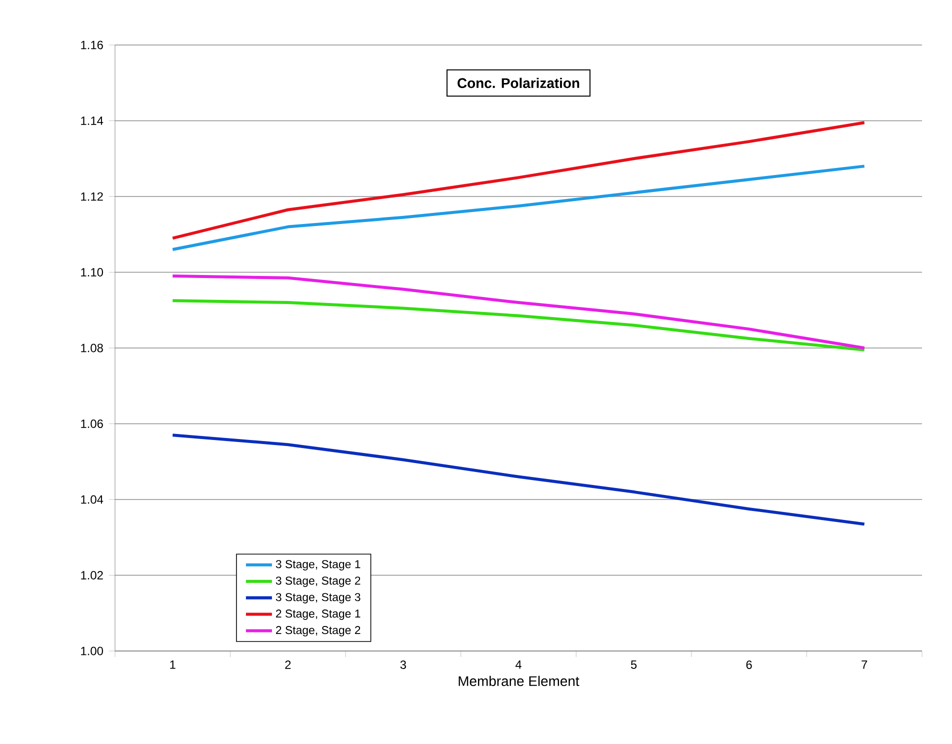  Describe the element at coordinates (288, 664) in the screenshot. I see `x-tick-label: 2` at that location.